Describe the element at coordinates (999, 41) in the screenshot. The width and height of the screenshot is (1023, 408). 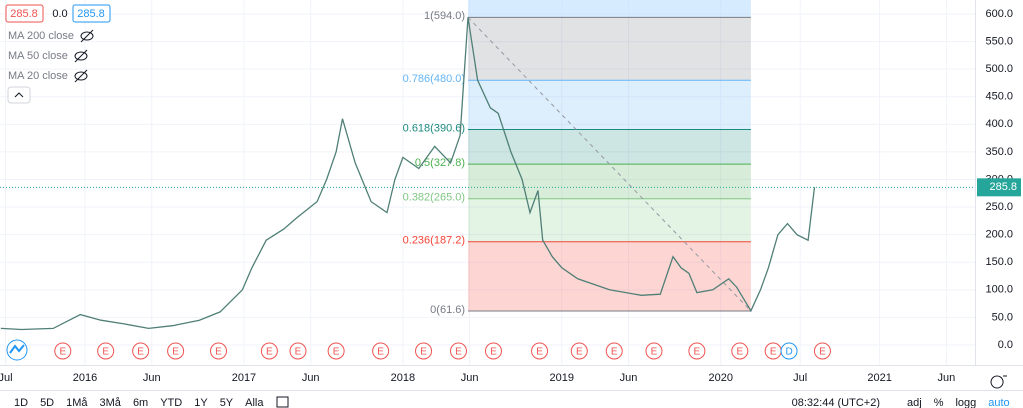
I see `y-tick-label: 550.0` at that location.